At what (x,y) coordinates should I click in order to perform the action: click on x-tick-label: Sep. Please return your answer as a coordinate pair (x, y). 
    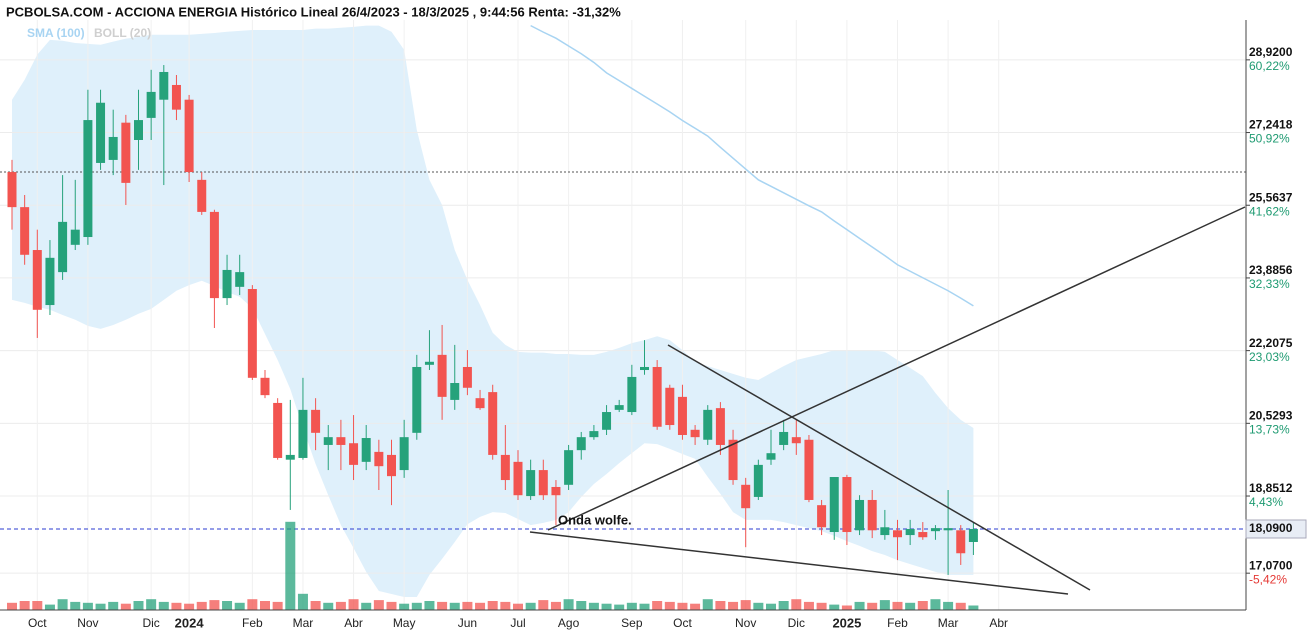
    Looking at the image, I should click on (632, 623).